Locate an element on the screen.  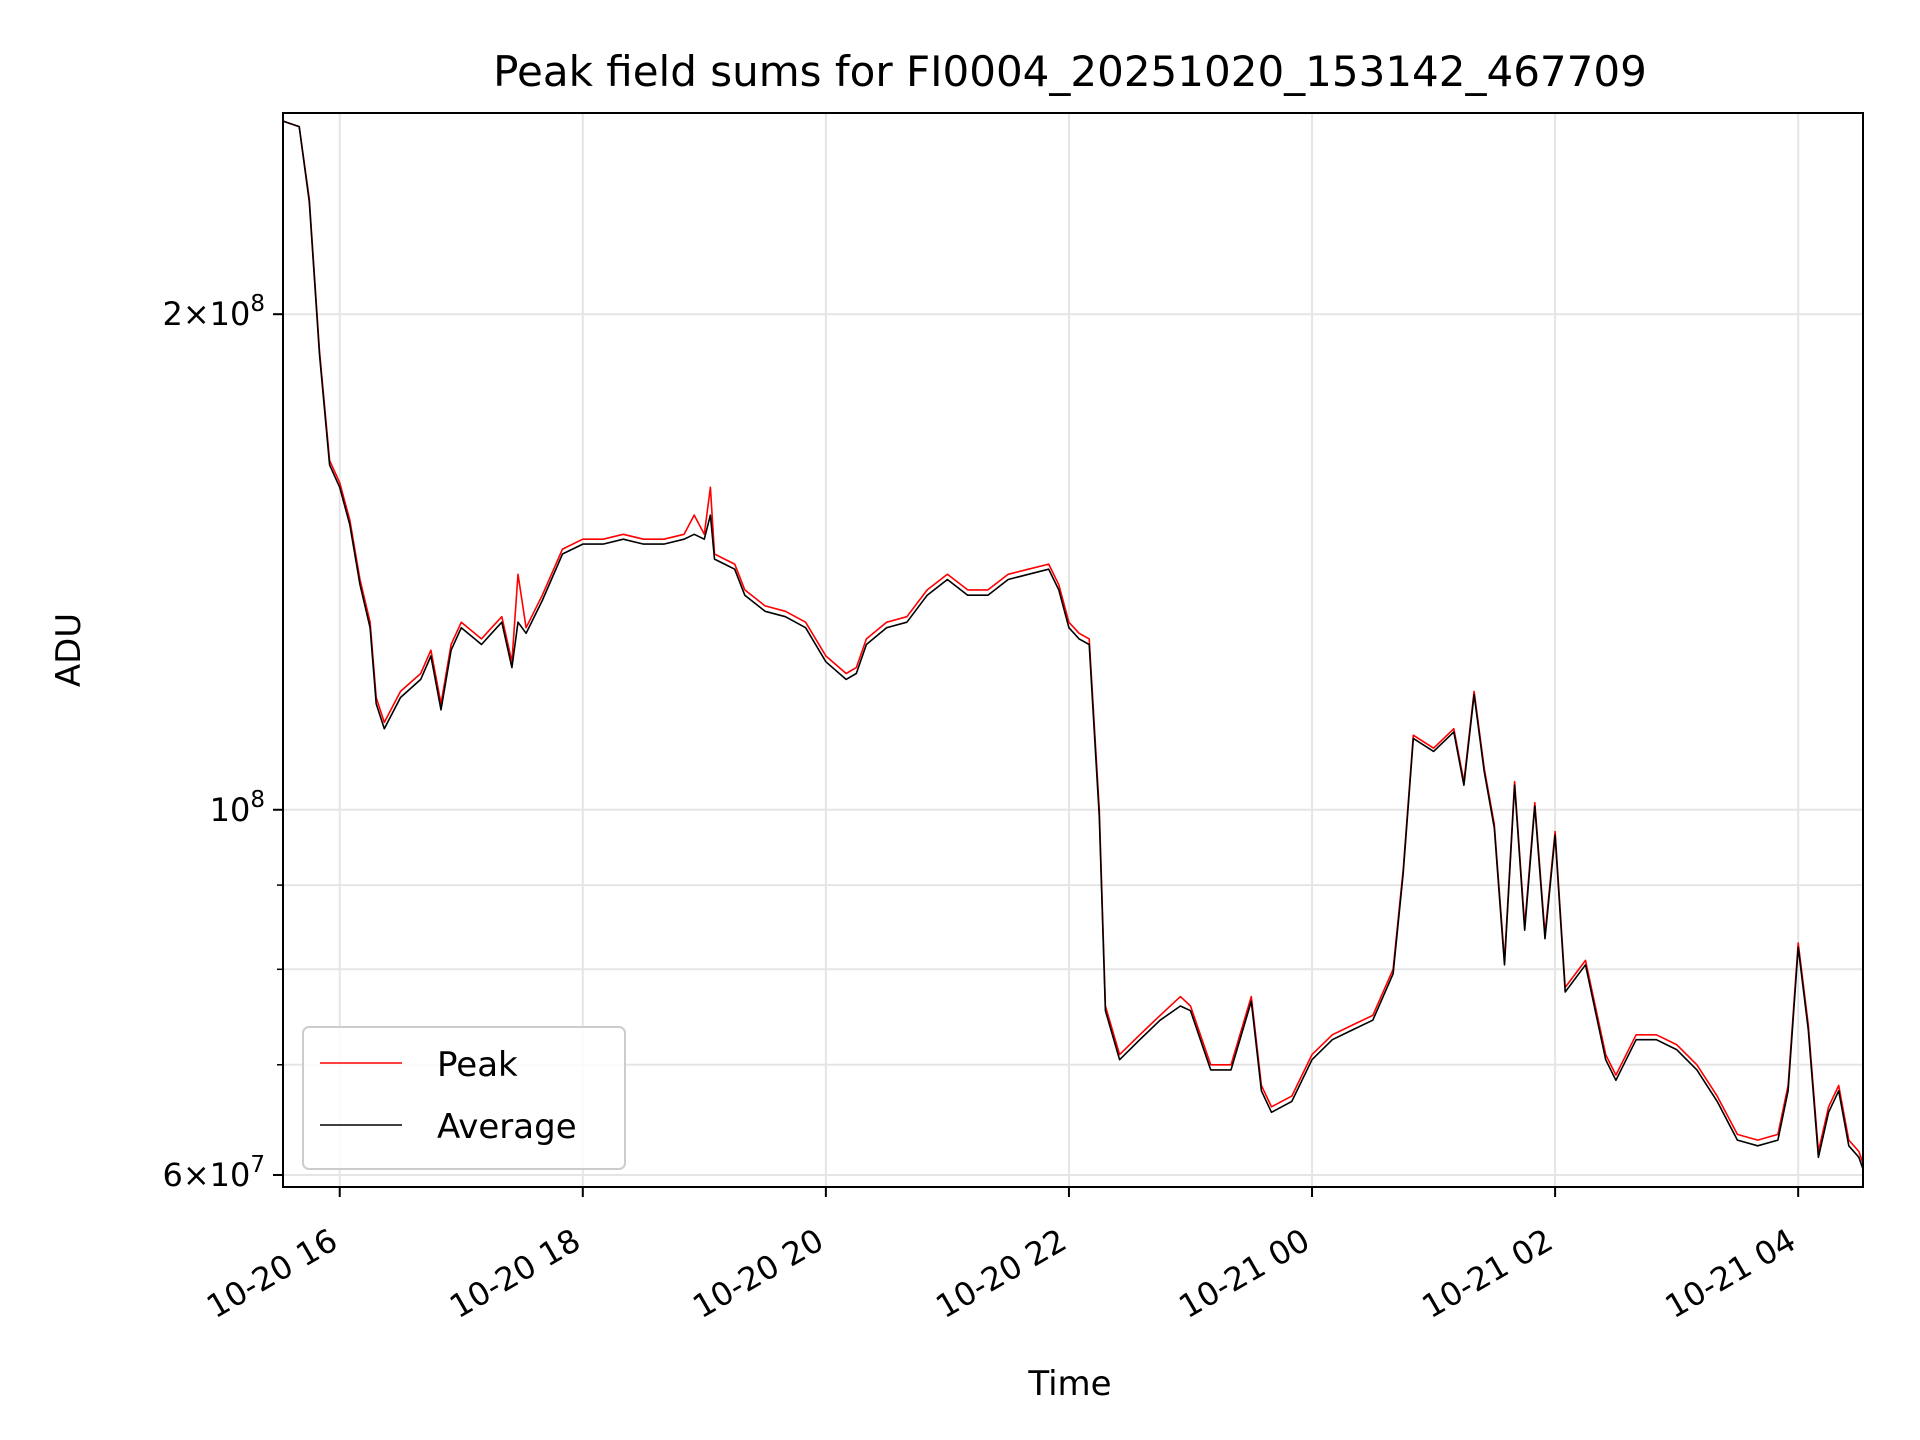
y-axis-label: ADU is located at coordinates (69, 650).